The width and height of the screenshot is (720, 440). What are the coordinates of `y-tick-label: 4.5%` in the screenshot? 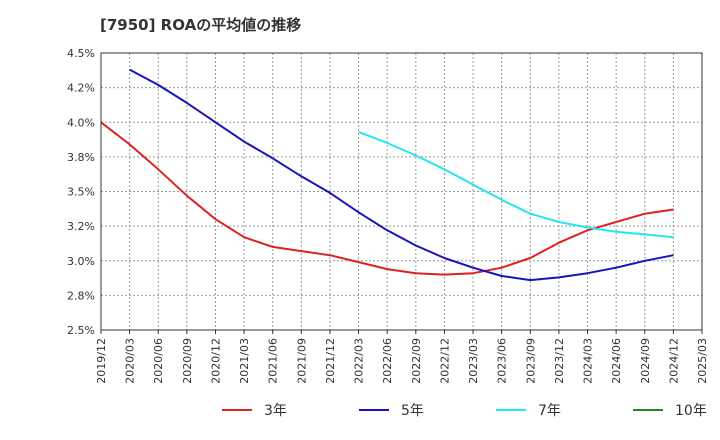 It's located at (81, 53).